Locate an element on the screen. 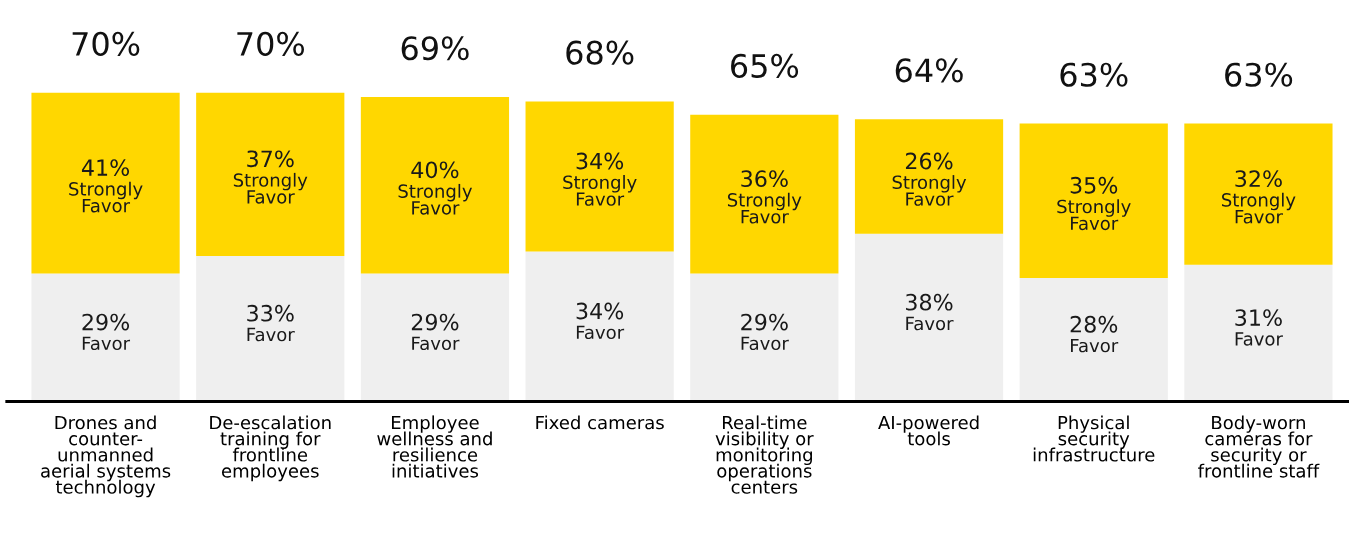 Image resolution: width=1349 pixels, height=550 pixels. data-label: 28% is located at coordinates (1094, 324).